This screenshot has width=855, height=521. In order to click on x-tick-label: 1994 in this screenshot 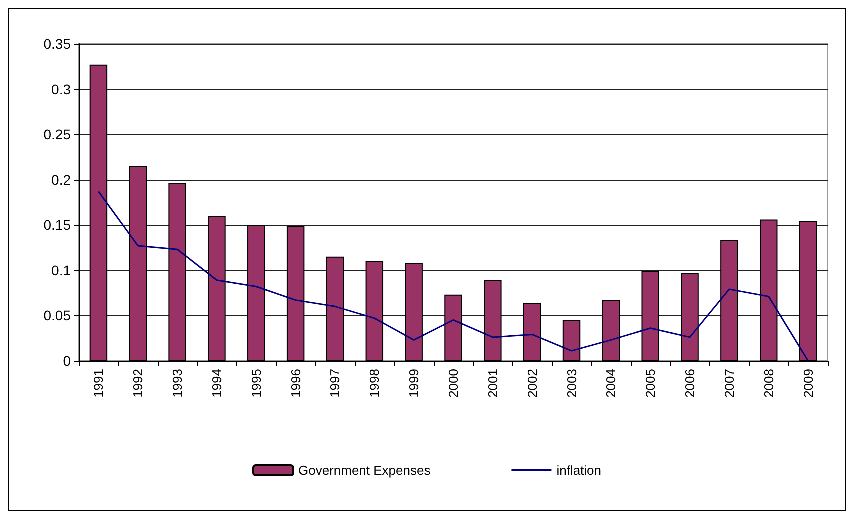, I will do `click(216, 383)`.